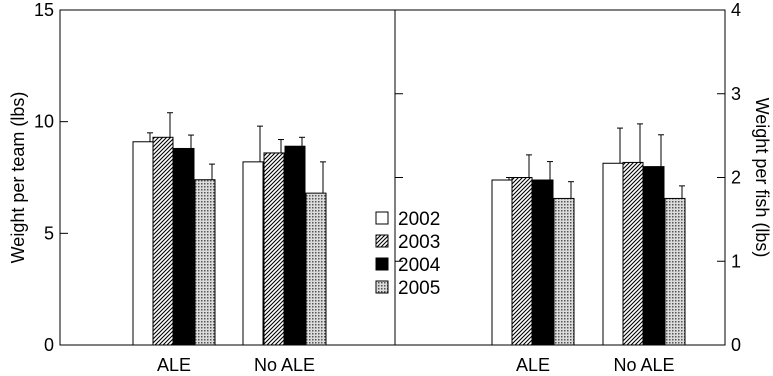 Image resolution: width=773 pixels, height=376 pixels. I want to click on legend-label-2002: 2002, so click(419, 219).